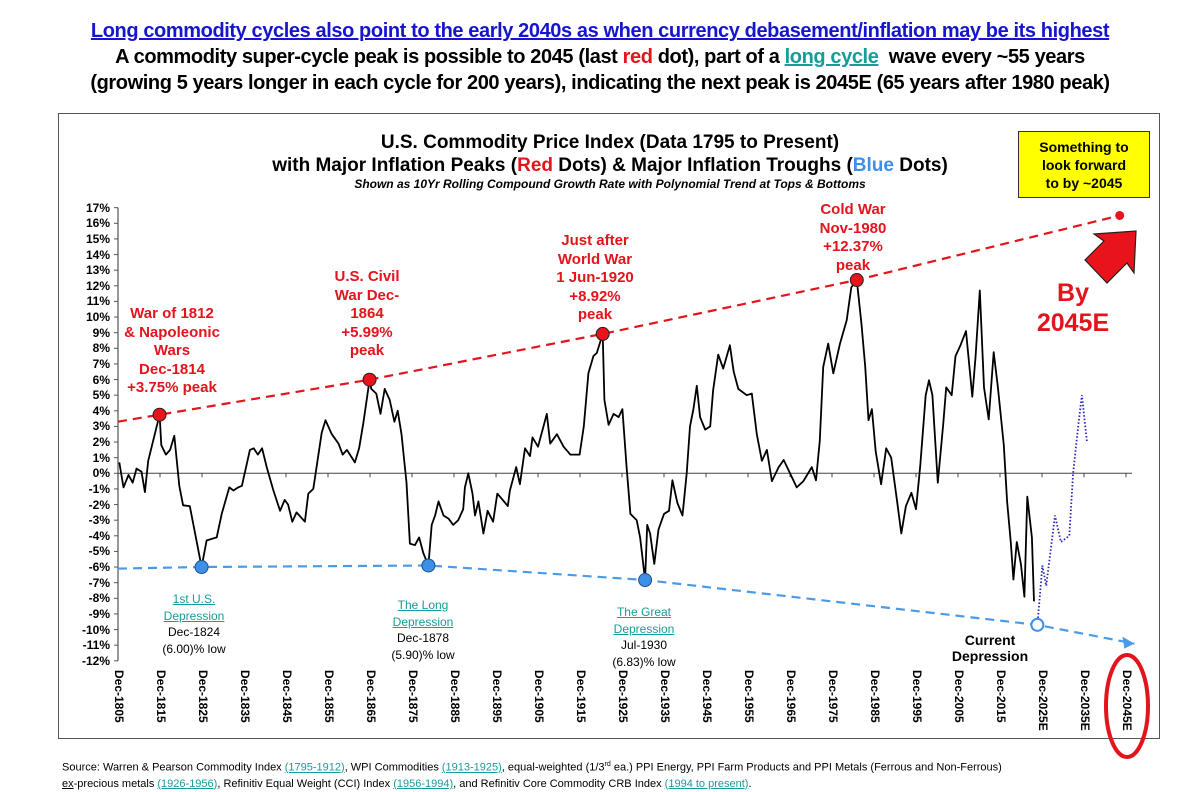 The height and width of the screenshot is (792, 1200). I want to click on footer-text: ., so click(750, 783).